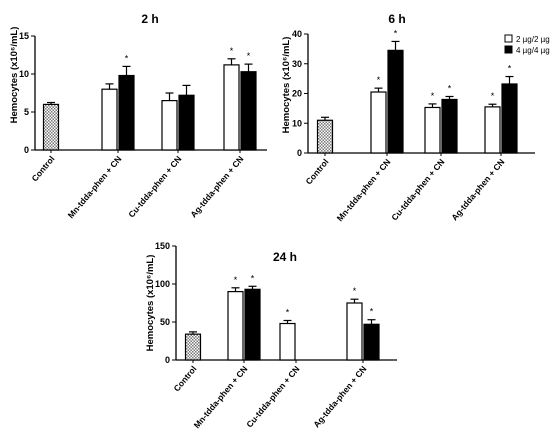 This screenshot has height=435, width=550. I want to click on legend-label-open: 2 µg/2 µg, so click(533, 39).